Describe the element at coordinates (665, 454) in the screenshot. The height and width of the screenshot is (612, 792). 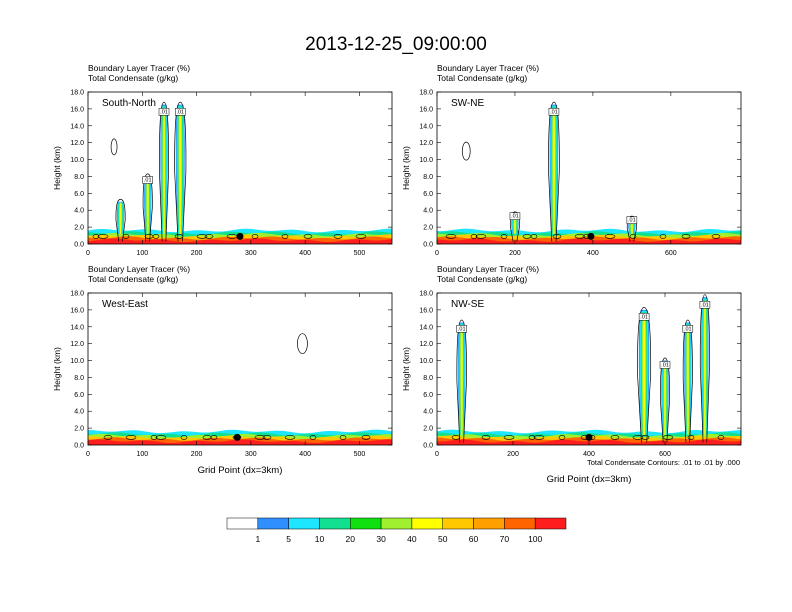
I see `x-tick-label: 600` at that location.